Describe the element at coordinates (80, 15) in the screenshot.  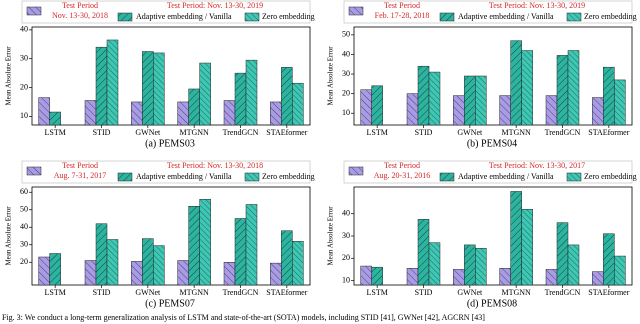
I see `legend-label: Nov. 13-30, 2018` at that location.